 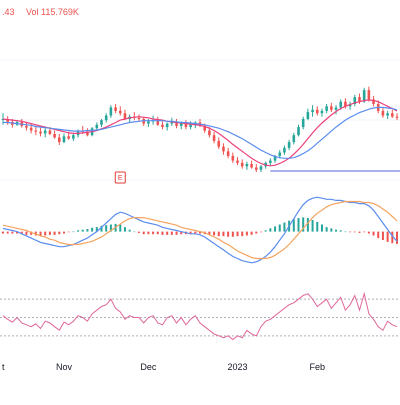 What do you see at coordinates (148, 367) in the screenshot?
I see `x-axis-tick-label: Dec` at bounding box center [148, 367].